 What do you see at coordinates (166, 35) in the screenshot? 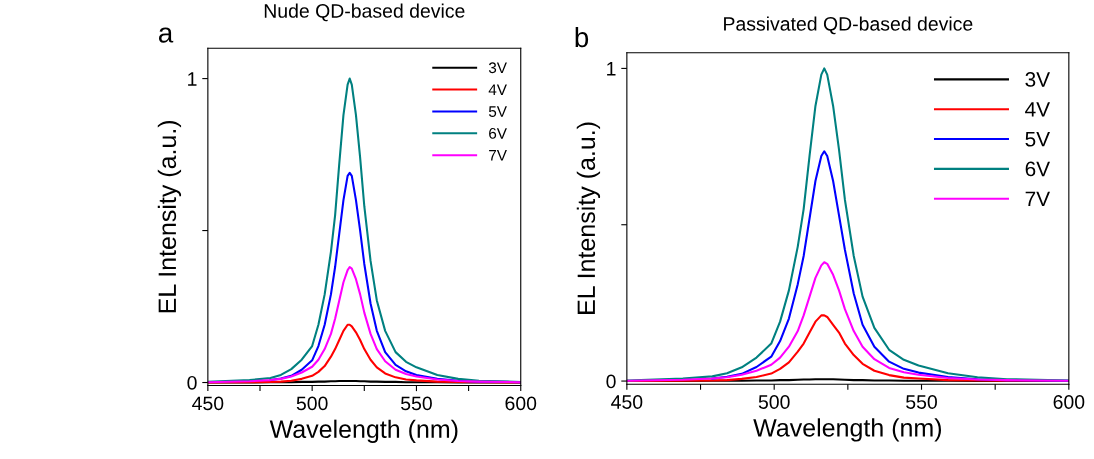
I see `text: a` at bounding box center [166, 35].